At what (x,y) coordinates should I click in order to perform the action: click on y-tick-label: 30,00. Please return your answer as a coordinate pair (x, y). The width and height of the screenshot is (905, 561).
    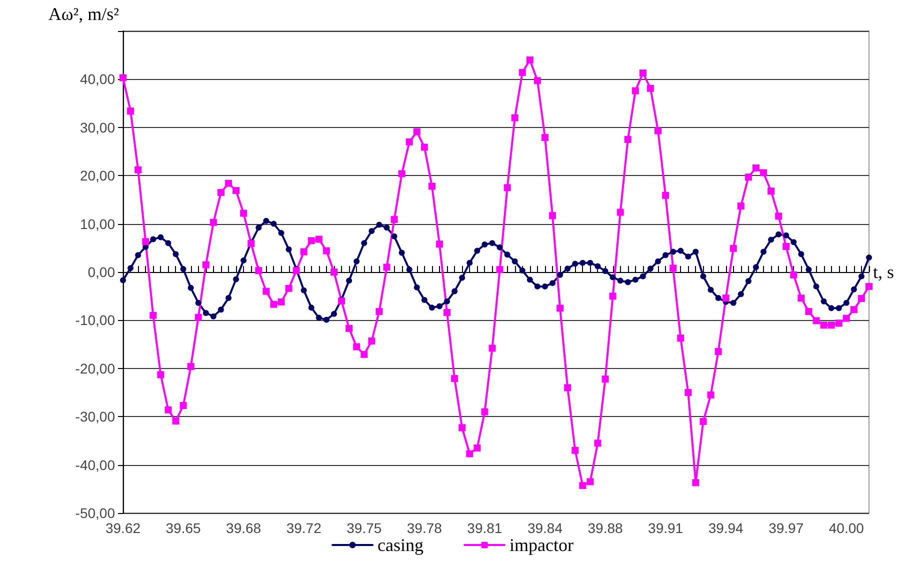
    Looking at the image, I should click on (98, 127).